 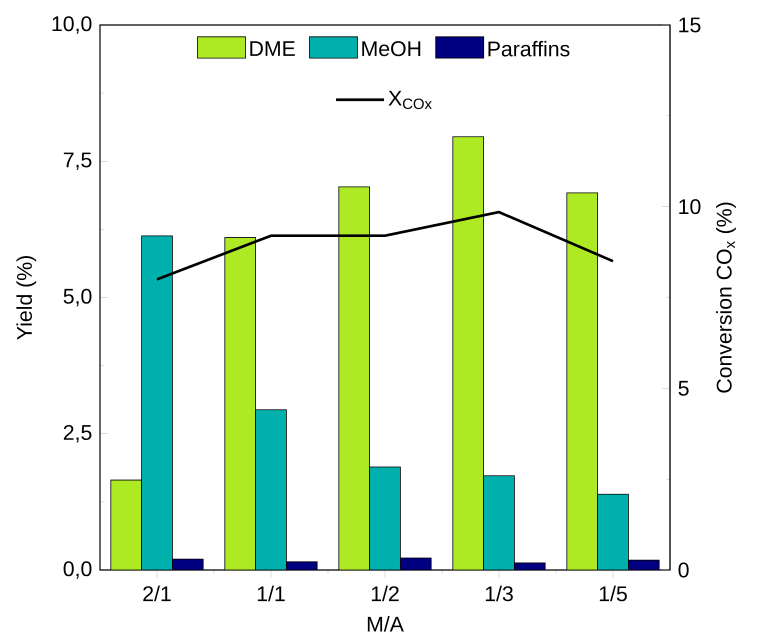 What do you see at coordinates (272, 48) in the screenshot?
I see `legend-label: DME` at bounding box center [272, 48].